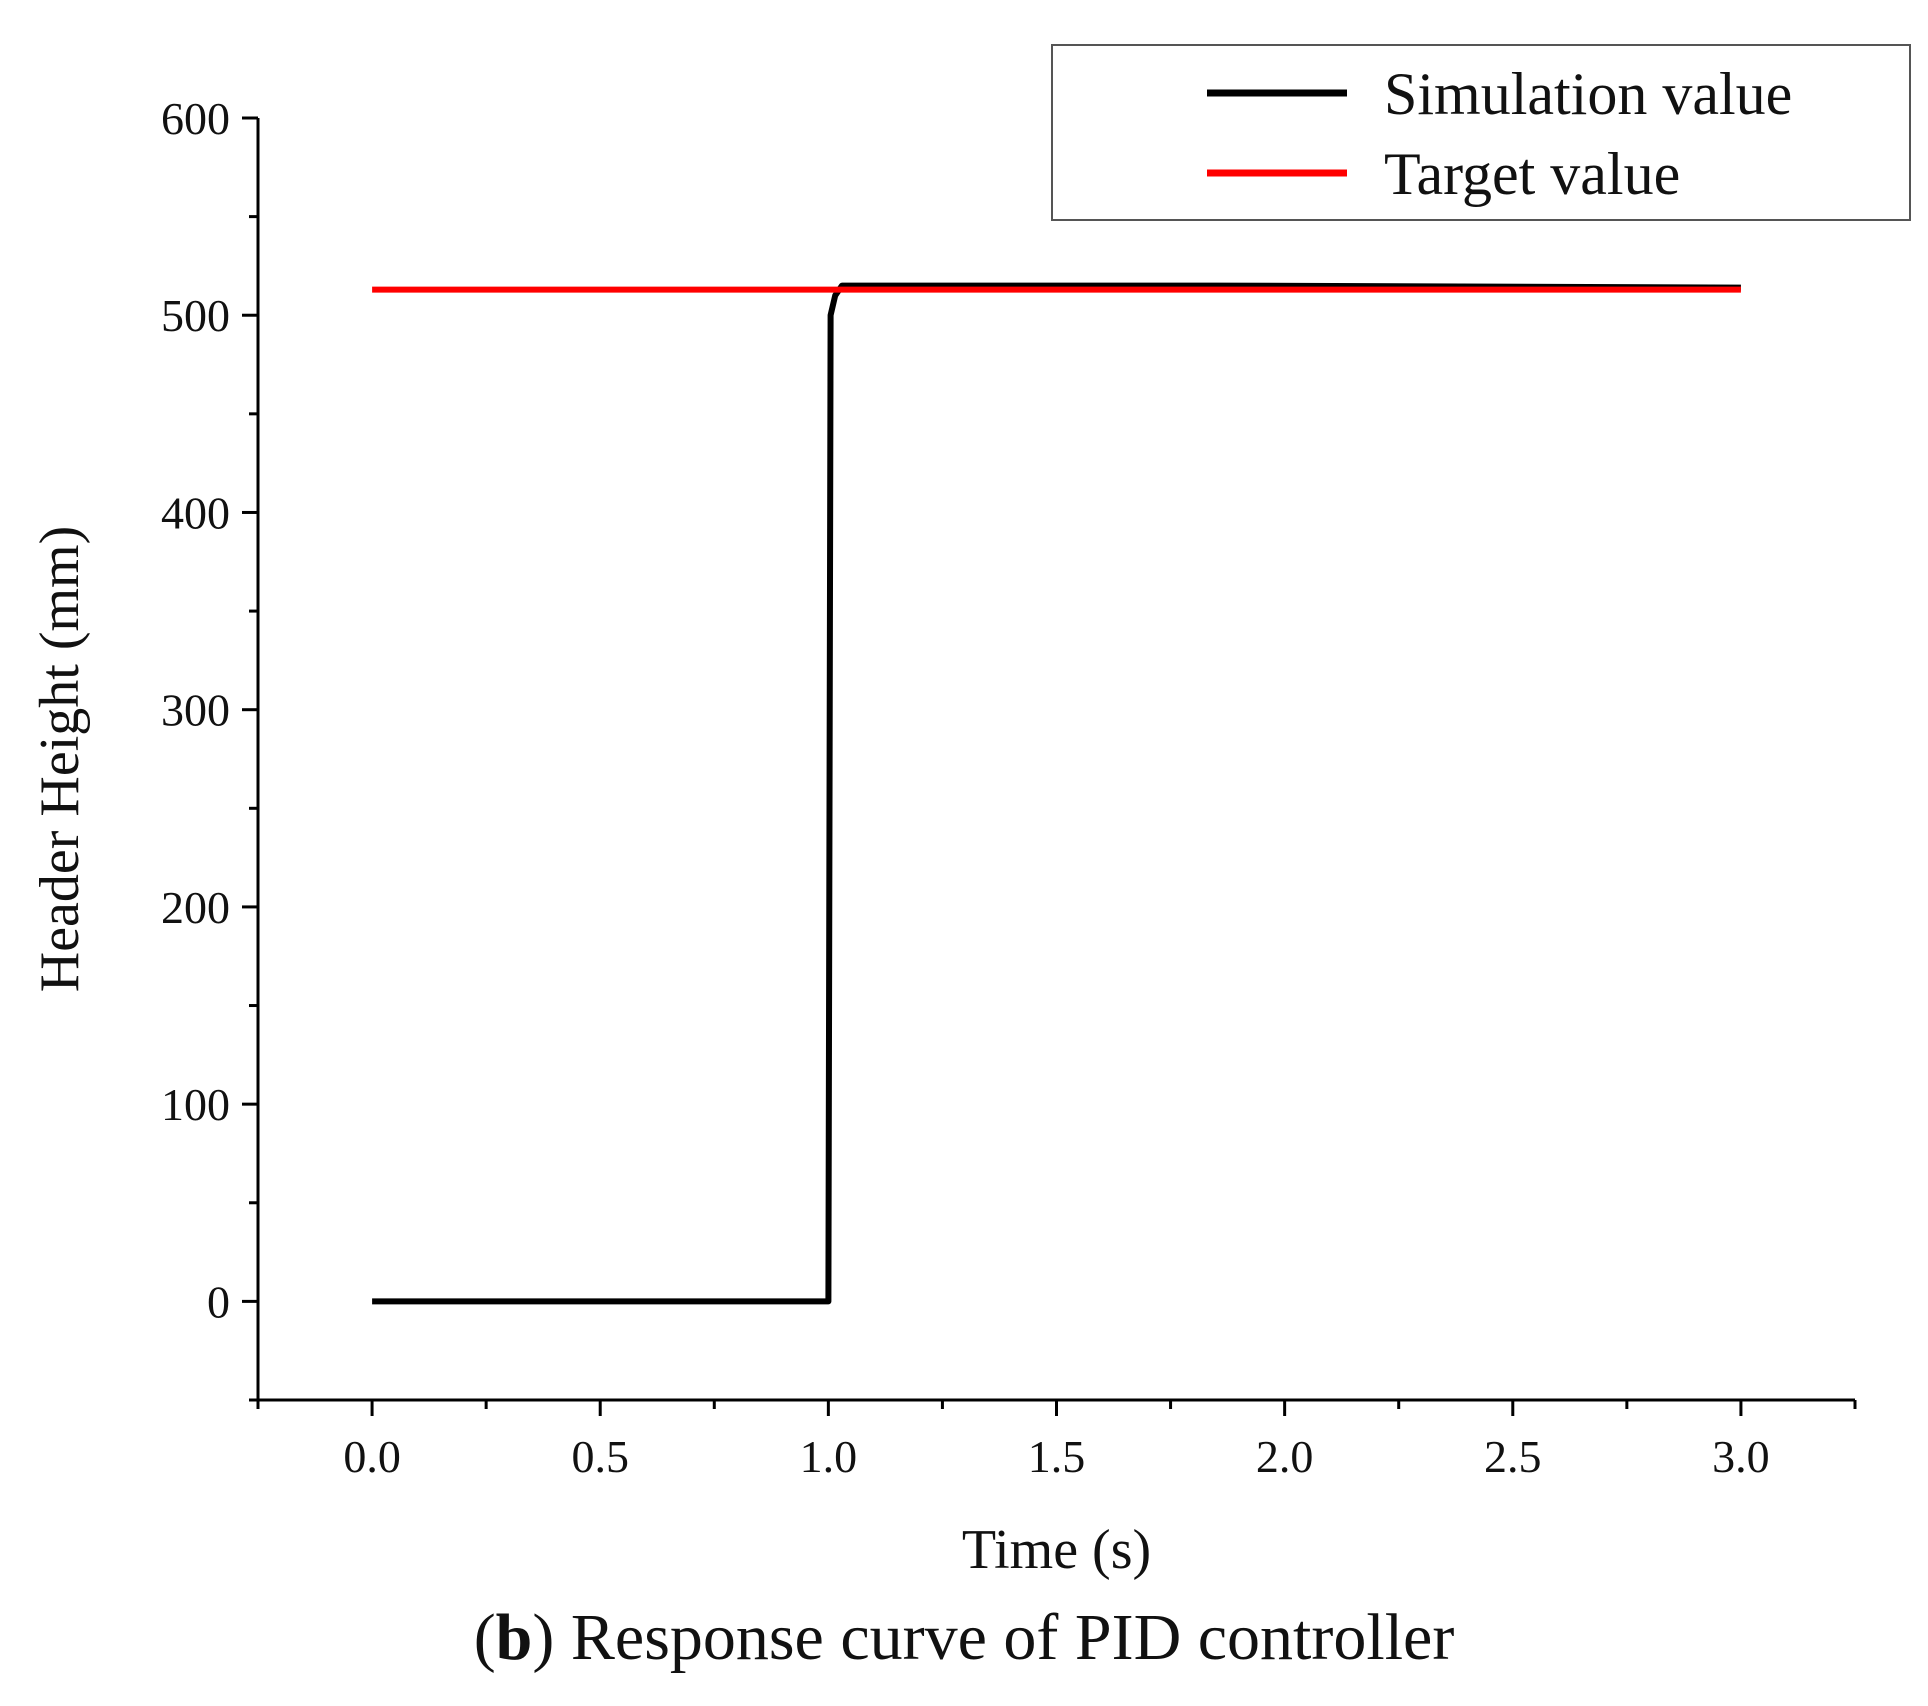 This screenshot has width=1928, height=1706. I want to click on y-tick-label: 400, so click(195, 512).